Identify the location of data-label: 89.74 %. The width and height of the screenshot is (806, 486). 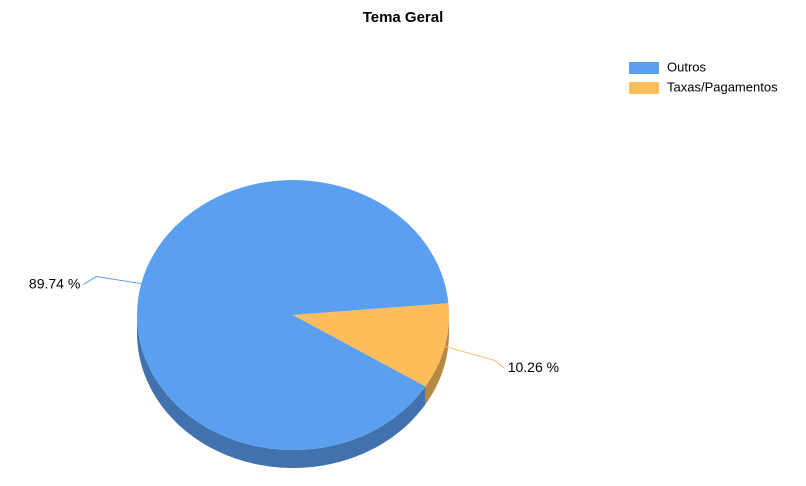
(54, 283).